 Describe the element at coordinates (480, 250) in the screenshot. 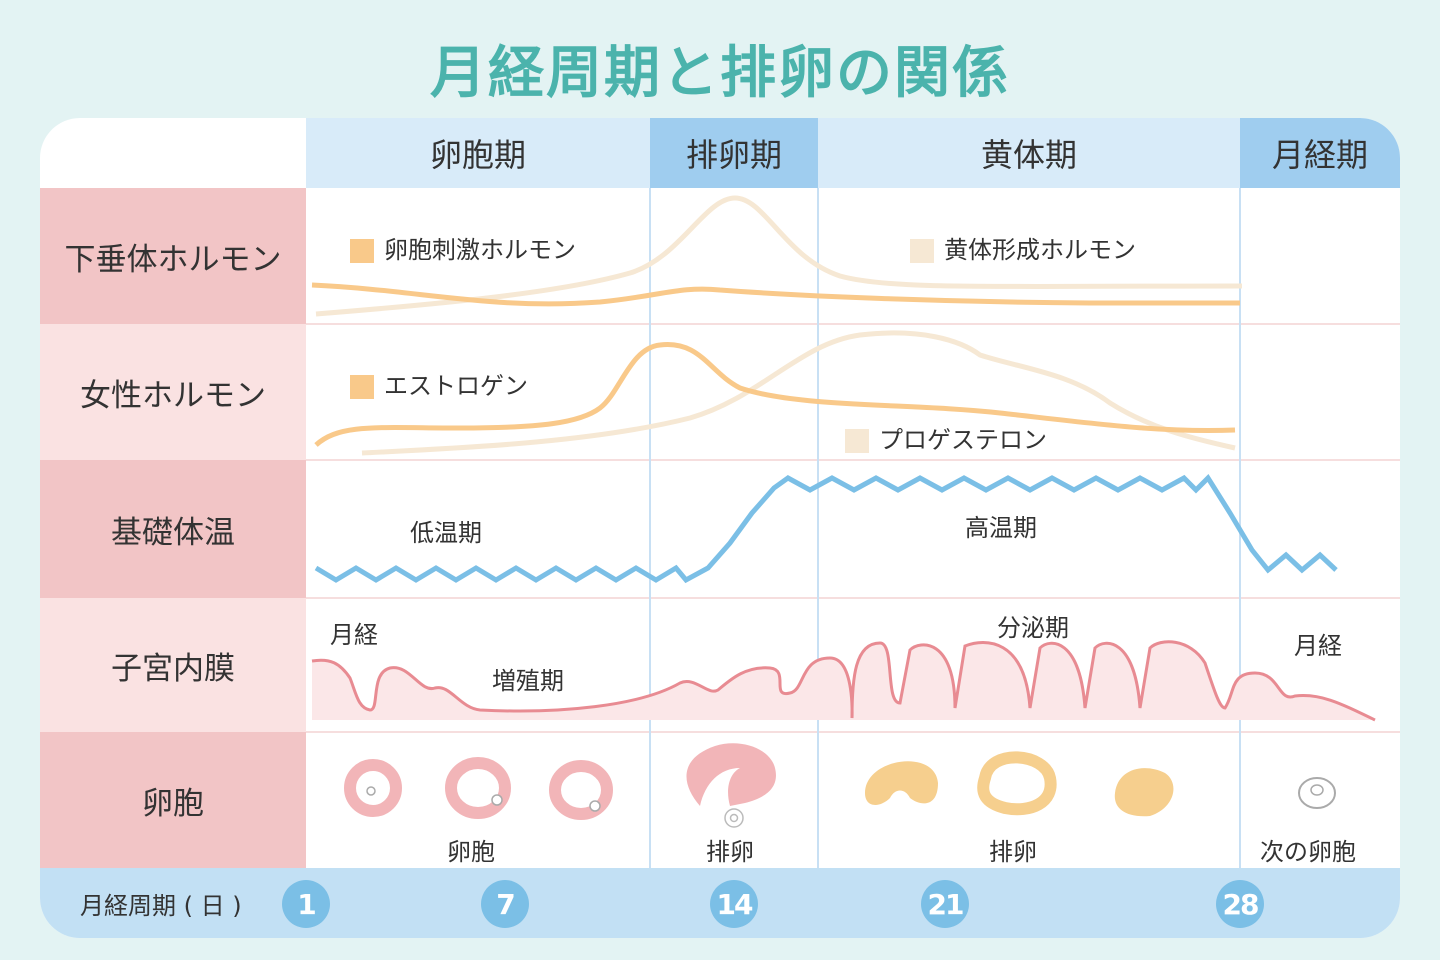

I see `fsh-label: 卵胞刺激ホルモン` at that location.